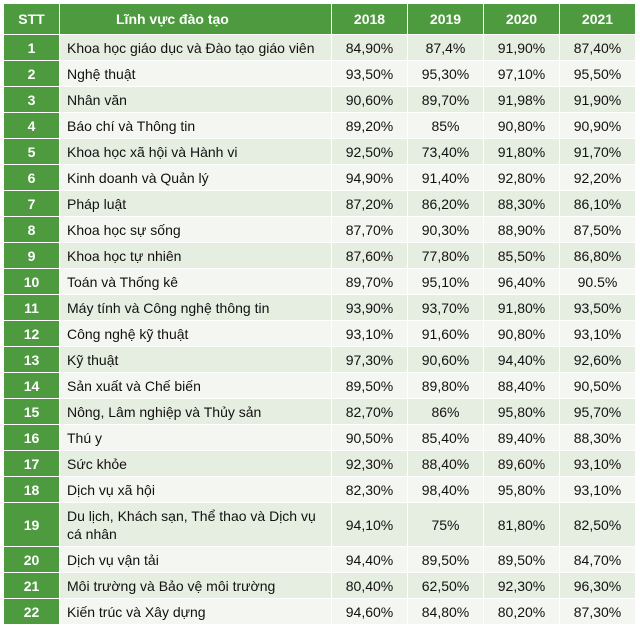 Image resolution: width=640 pixels, height=636 pixels. I want to click on row-value-2019: 88,40%, so click(445, 463).